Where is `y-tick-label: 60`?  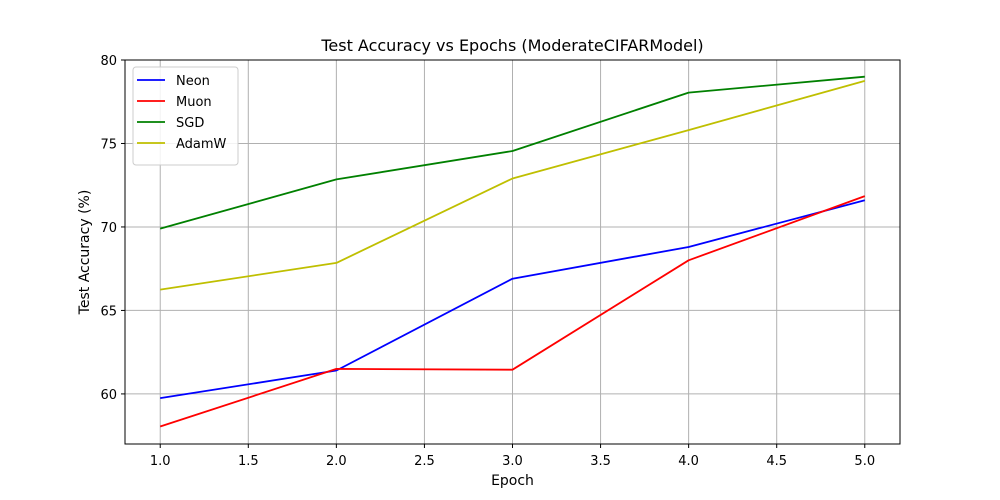 y-tick-label: 60 is located at coordinates (108, 395).